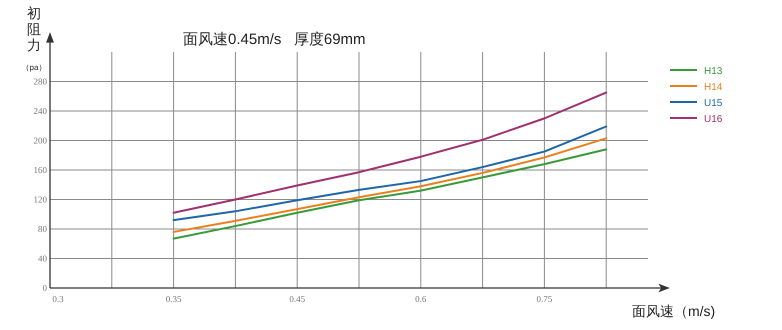 The height and width of the screenshot is (330, 782). What do you see at coordinates (41, 111) in the screenshot?
I see `y-tick-label: 240` at bounding box center [41, 111].